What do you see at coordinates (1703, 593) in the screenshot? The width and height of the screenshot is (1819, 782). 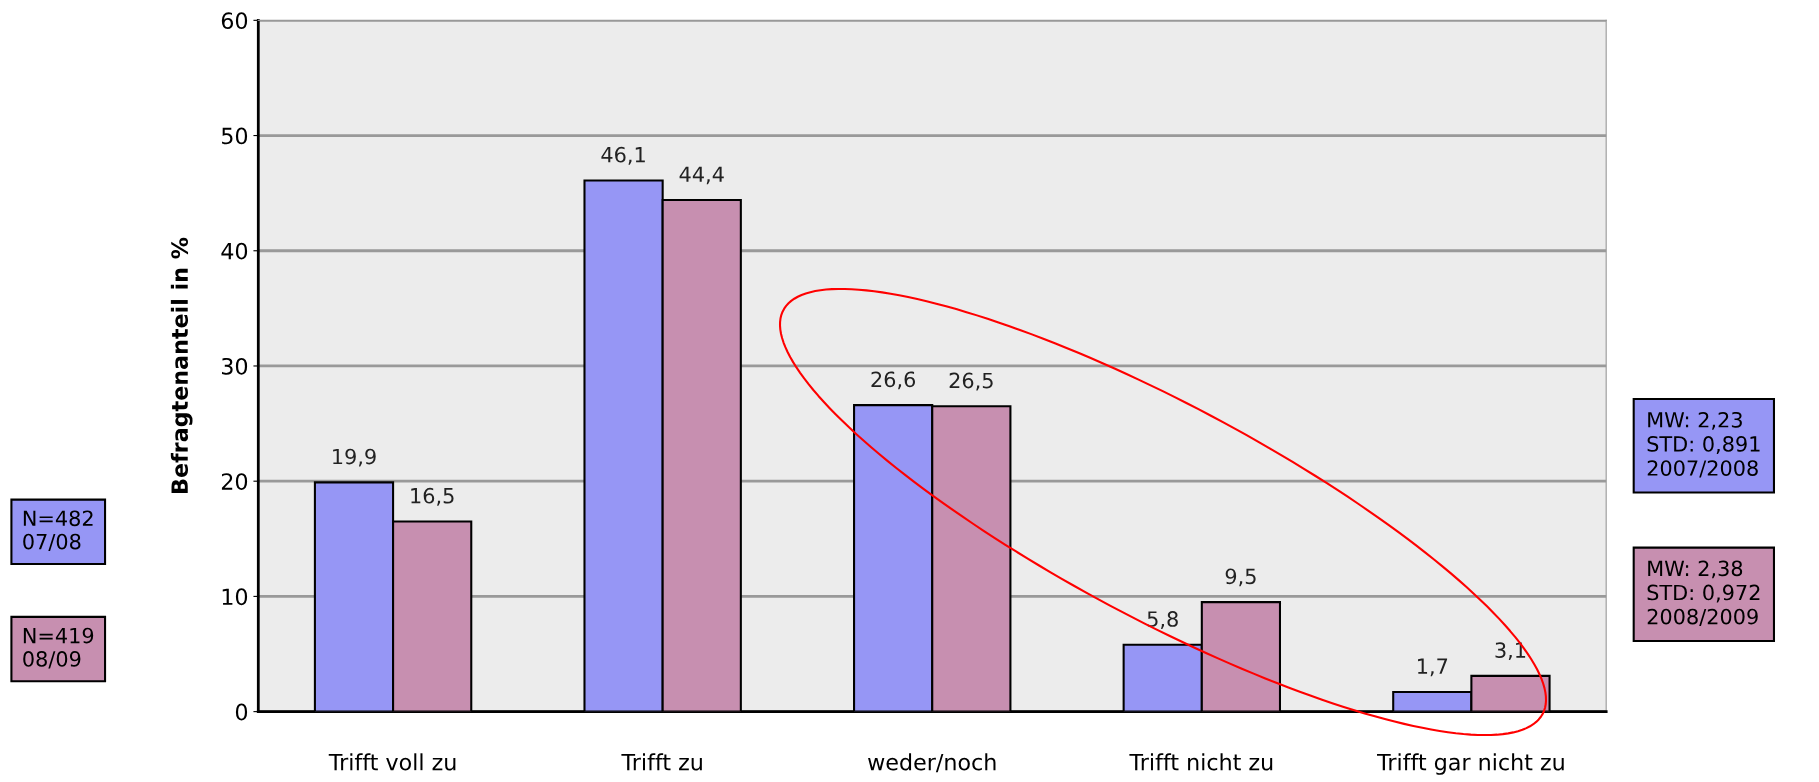 I see `text: MW: 2,38 STD: 0,972 2008/2009` at bounding box center [1703, 593].